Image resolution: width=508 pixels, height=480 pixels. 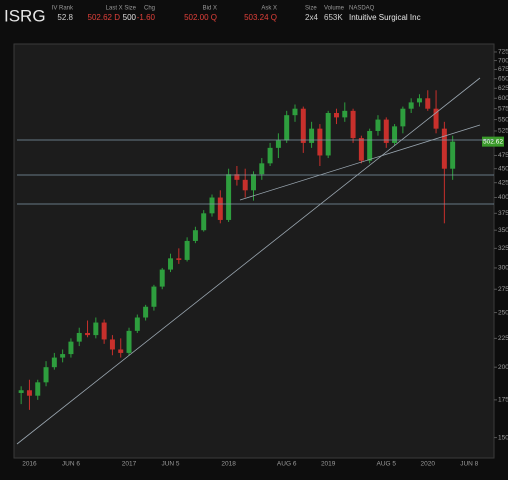 I want to click on price-tag, so click(x=493, y=141).